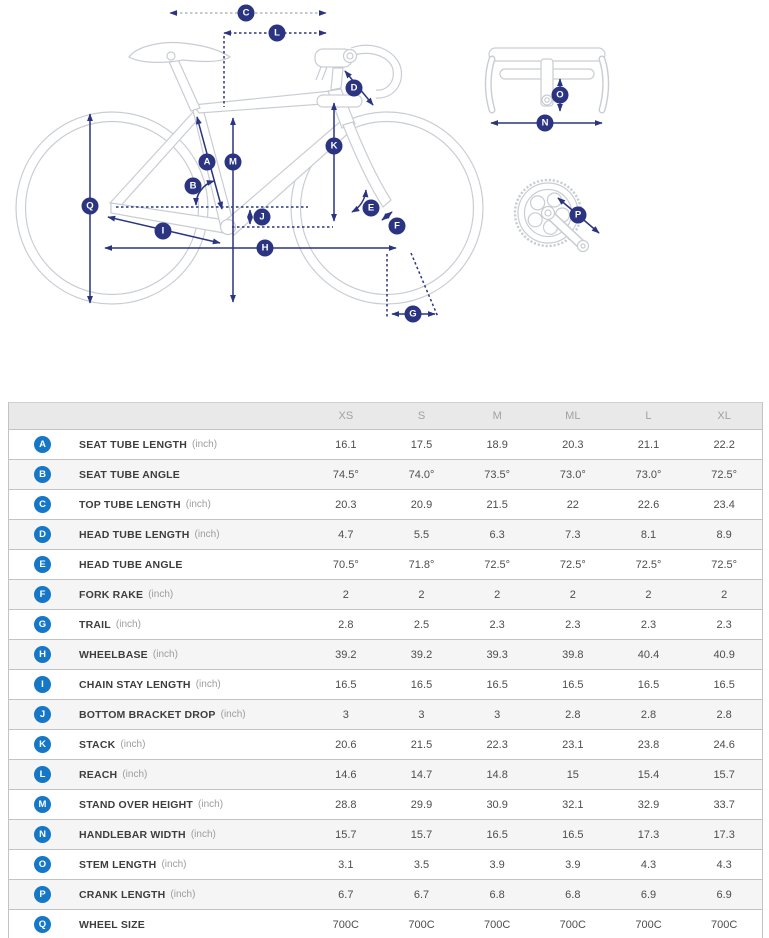 This screenshot has height=938, width=769. Describe the element at coordinates (648, 774) in the screenshot. I see `value-cell: 15.4` at that location.